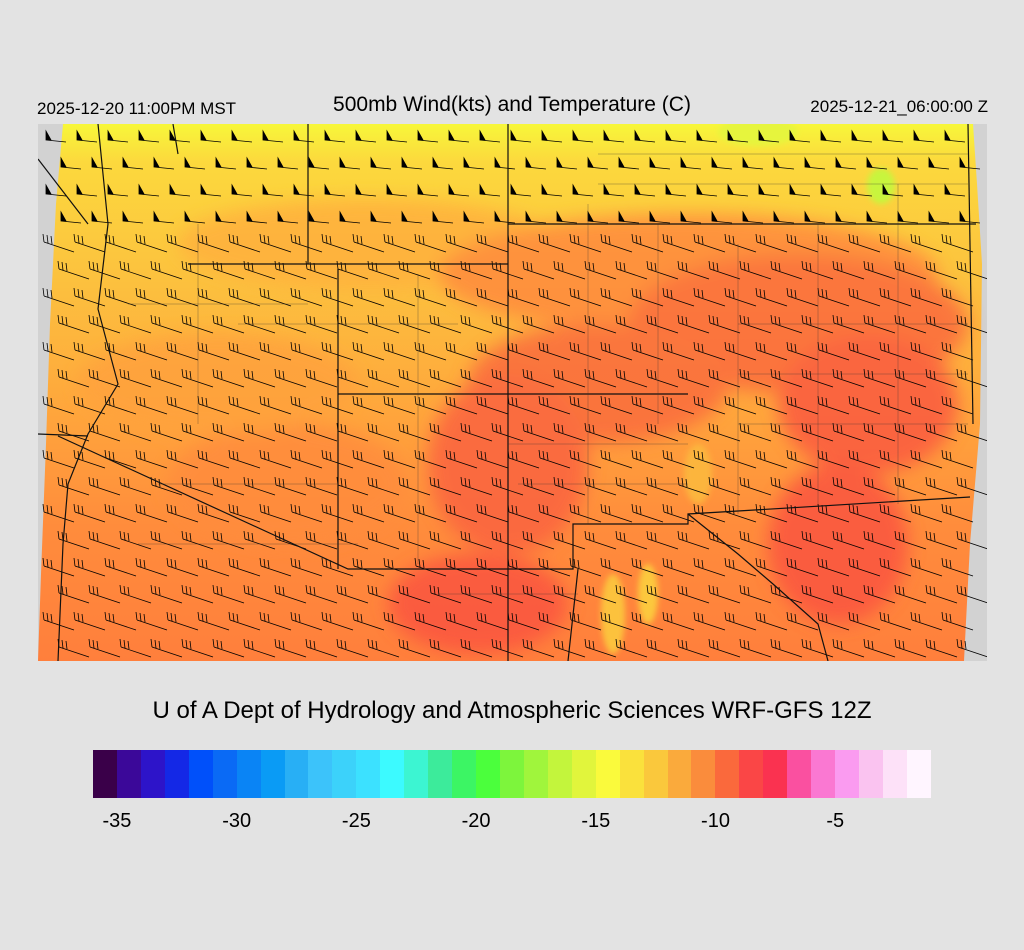 This screenshot has width=1024, height=950. I want to click on color-scale-tick-label: -35, so click(117, 821).